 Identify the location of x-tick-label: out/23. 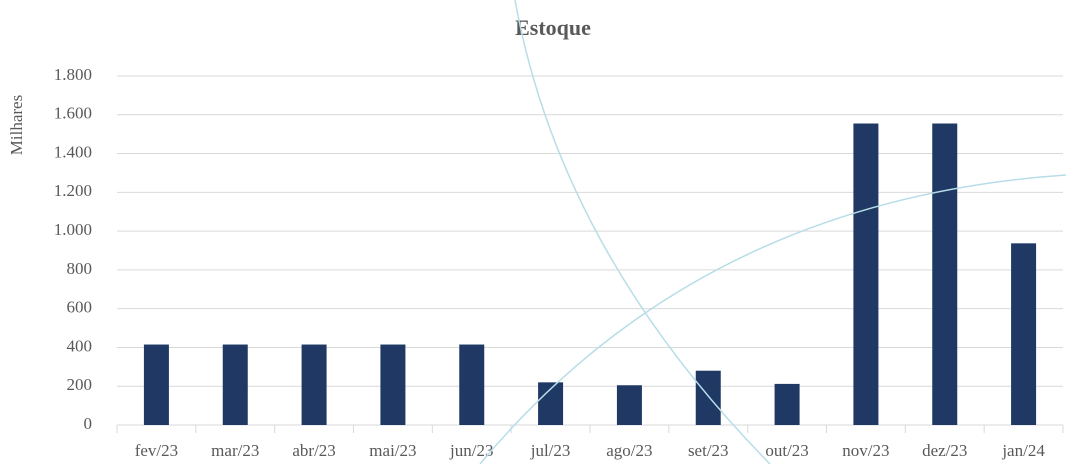
(786, 450).